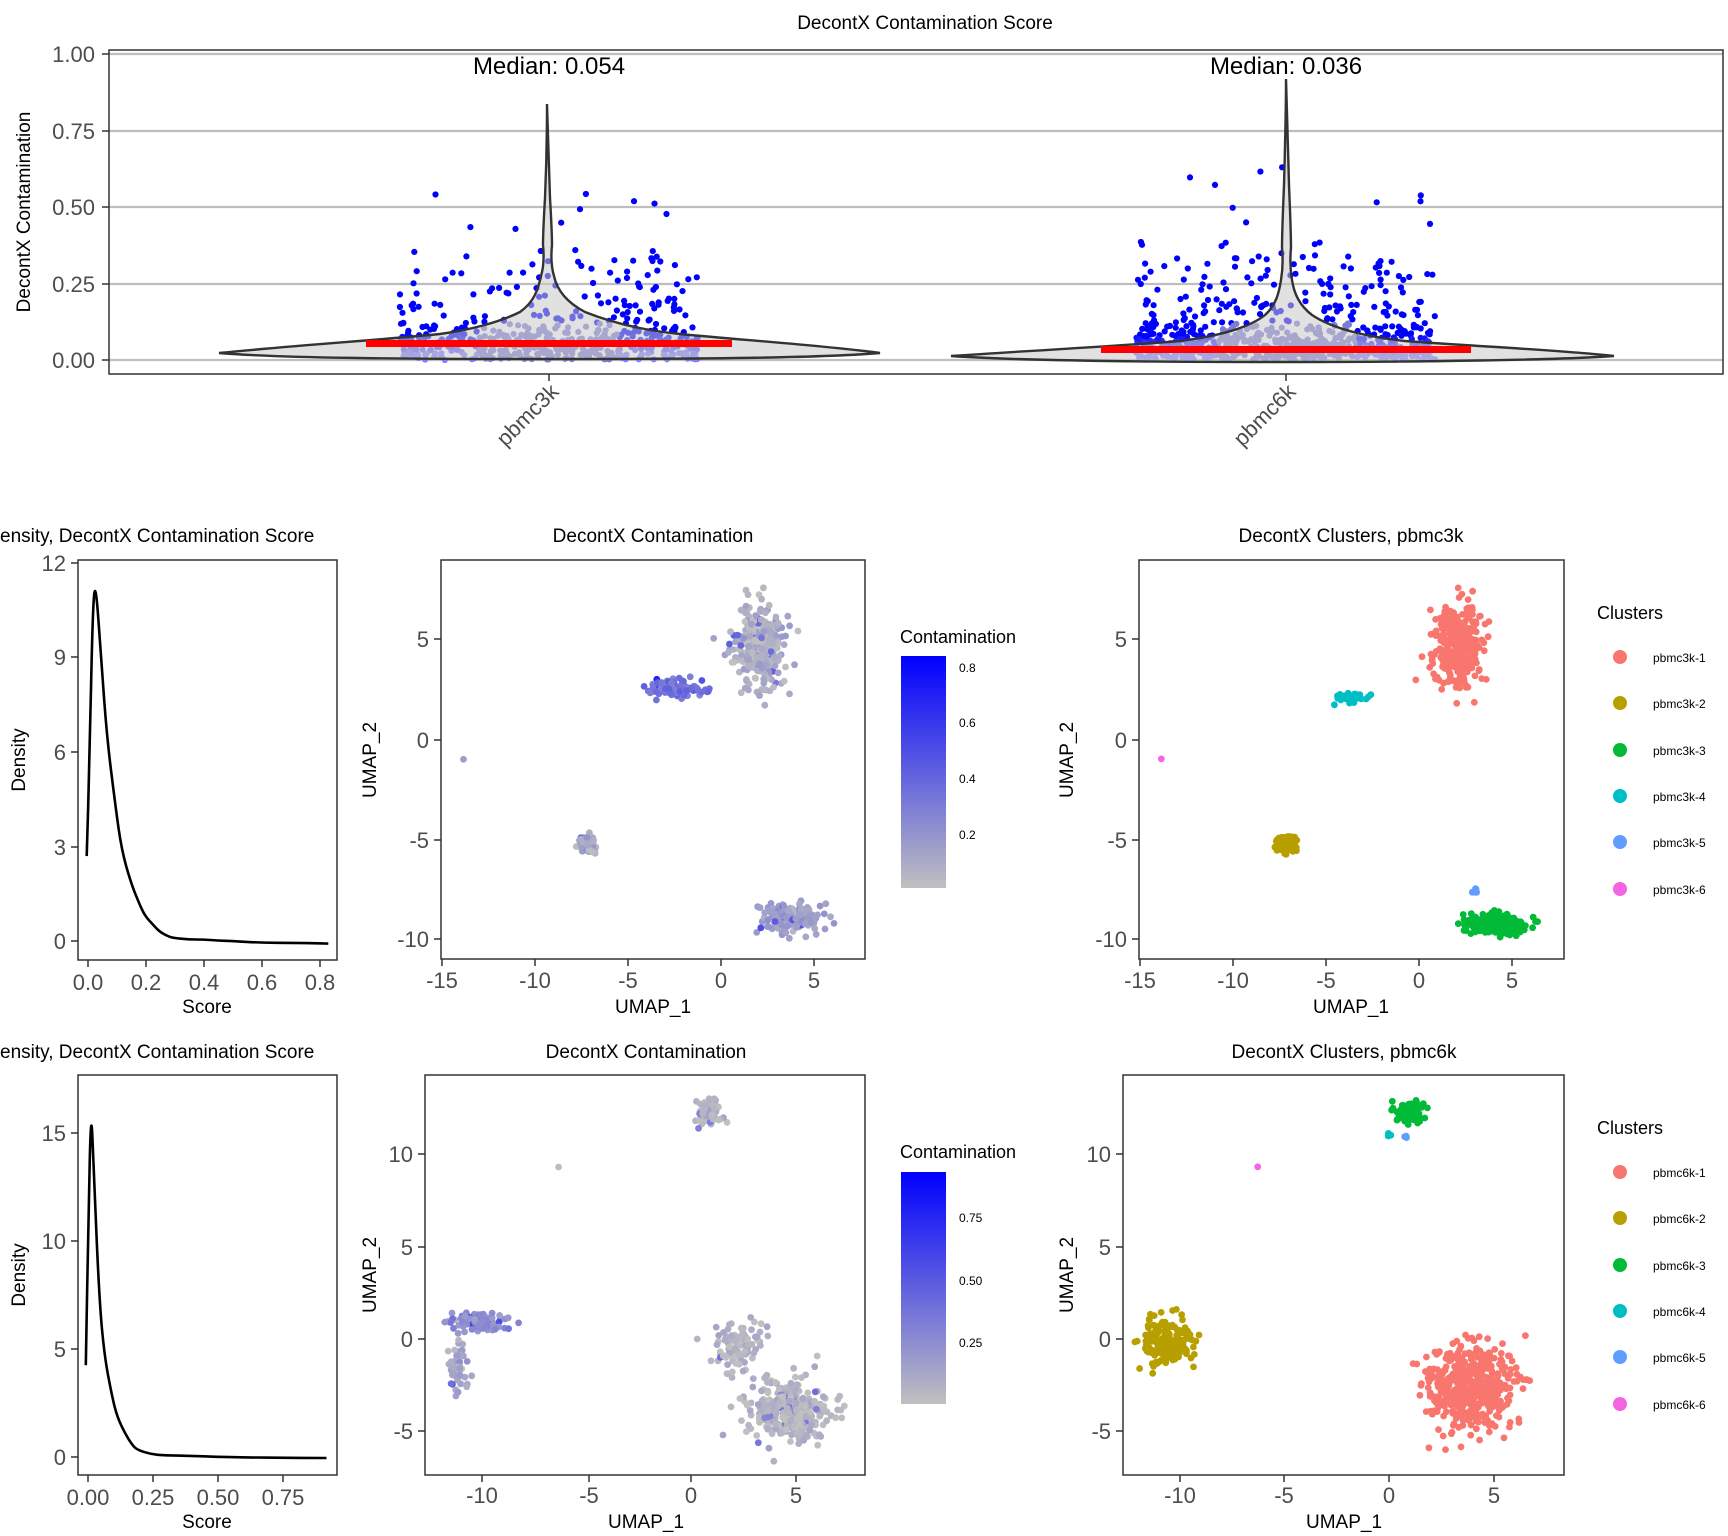 The width and height of the screenshot is (1728, 1536). I want to click on legend-item: pbmc6k-6, so click(1679, 1405).